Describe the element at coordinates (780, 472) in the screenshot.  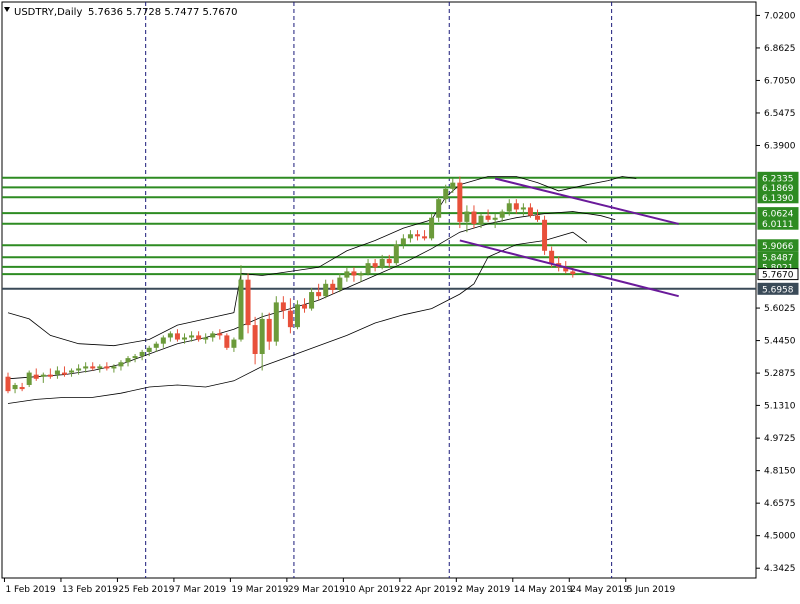
I see `y-axis-tick-label: 4.8150` at that location.